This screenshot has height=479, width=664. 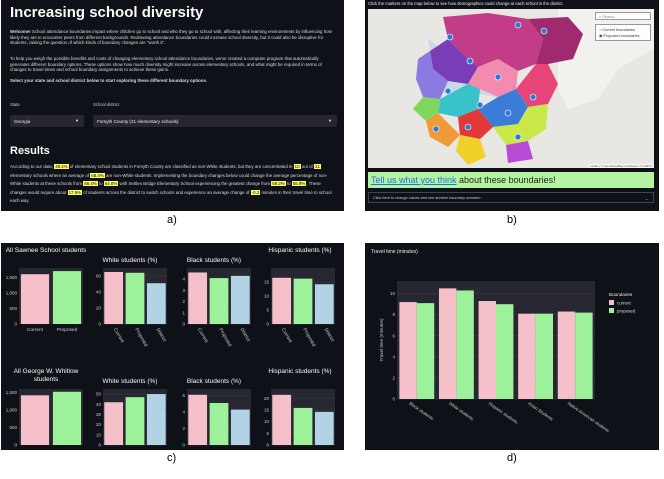 What do you see at coordinates (297, 166) in the screenshot?
I see `highlight-value: 10` at bounding box center [297, 166].